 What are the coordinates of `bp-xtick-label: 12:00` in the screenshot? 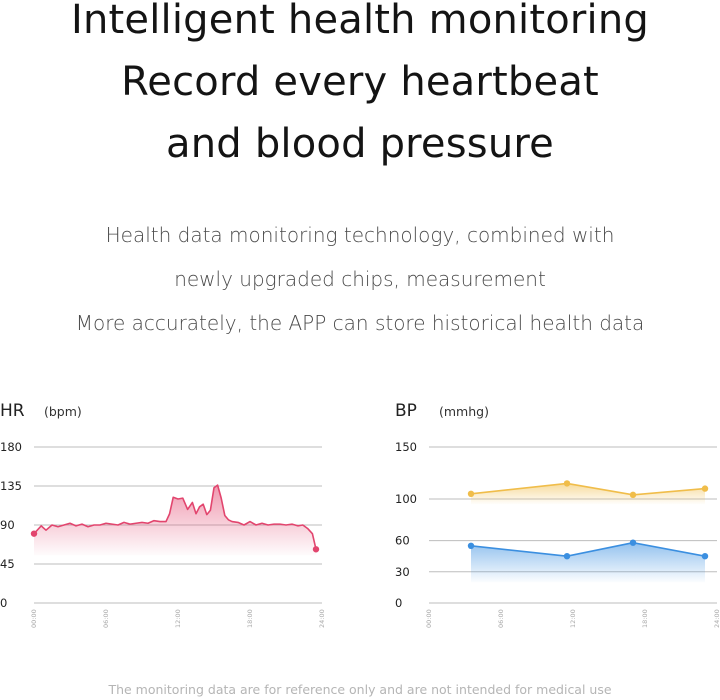 It's located at (573, 618).